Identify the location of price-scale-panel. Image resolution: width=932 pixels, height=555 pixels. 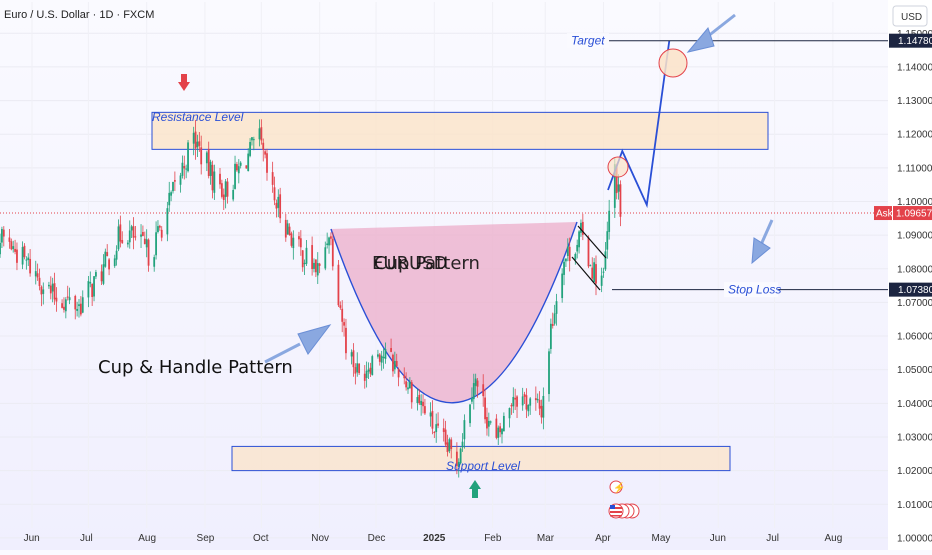
(910, 275).